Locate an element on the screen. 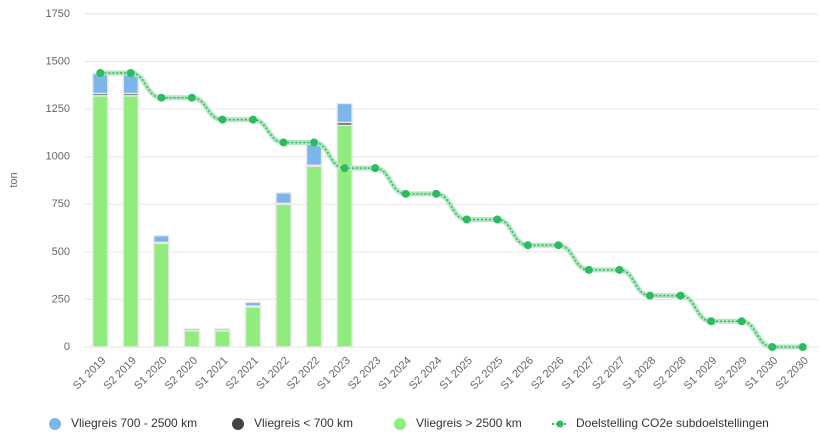 This screenshot has height=438, width=820. legend-label: Doelstelling CO2e subdoelstellingen is located at coordinates (672, 423).